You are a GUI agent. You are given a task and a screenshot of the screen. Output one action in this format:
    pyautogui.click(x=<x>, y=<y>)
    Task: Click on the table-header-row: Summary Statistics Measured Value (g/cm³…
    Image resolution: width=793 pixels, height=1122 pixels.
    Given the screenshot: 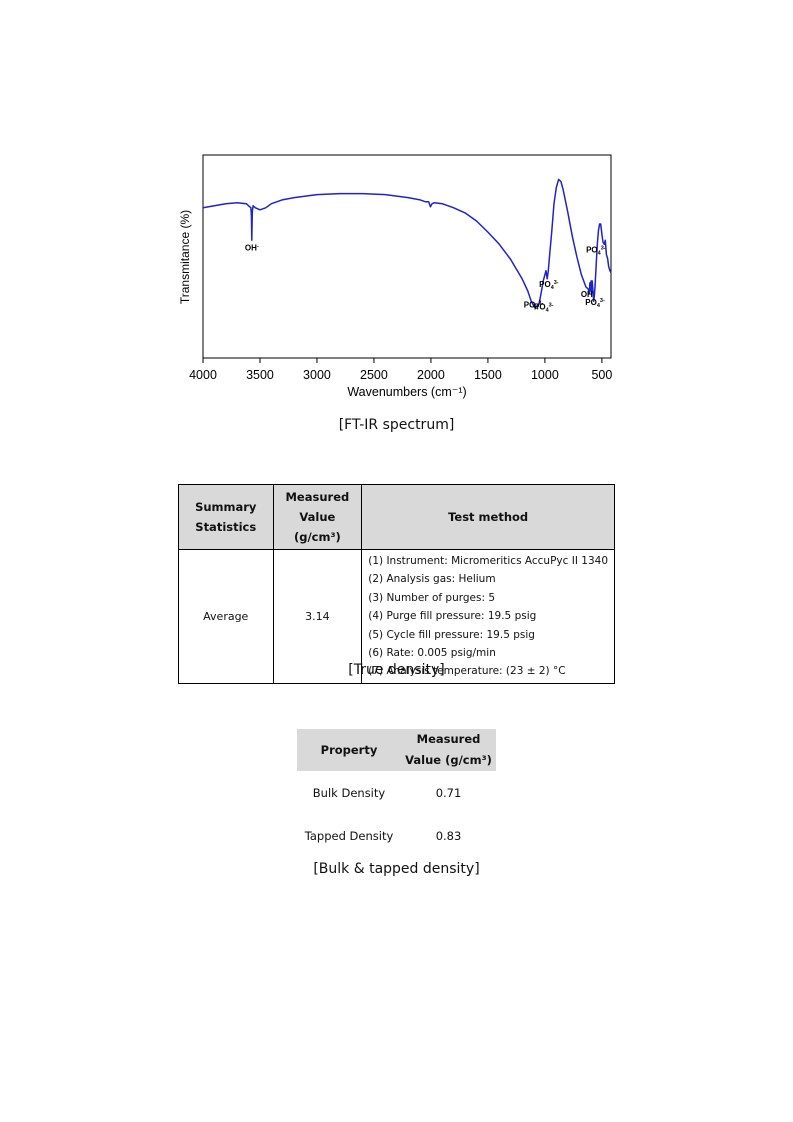 What is the action you would take?
    pyautogui.click(x=396, y=517)
    